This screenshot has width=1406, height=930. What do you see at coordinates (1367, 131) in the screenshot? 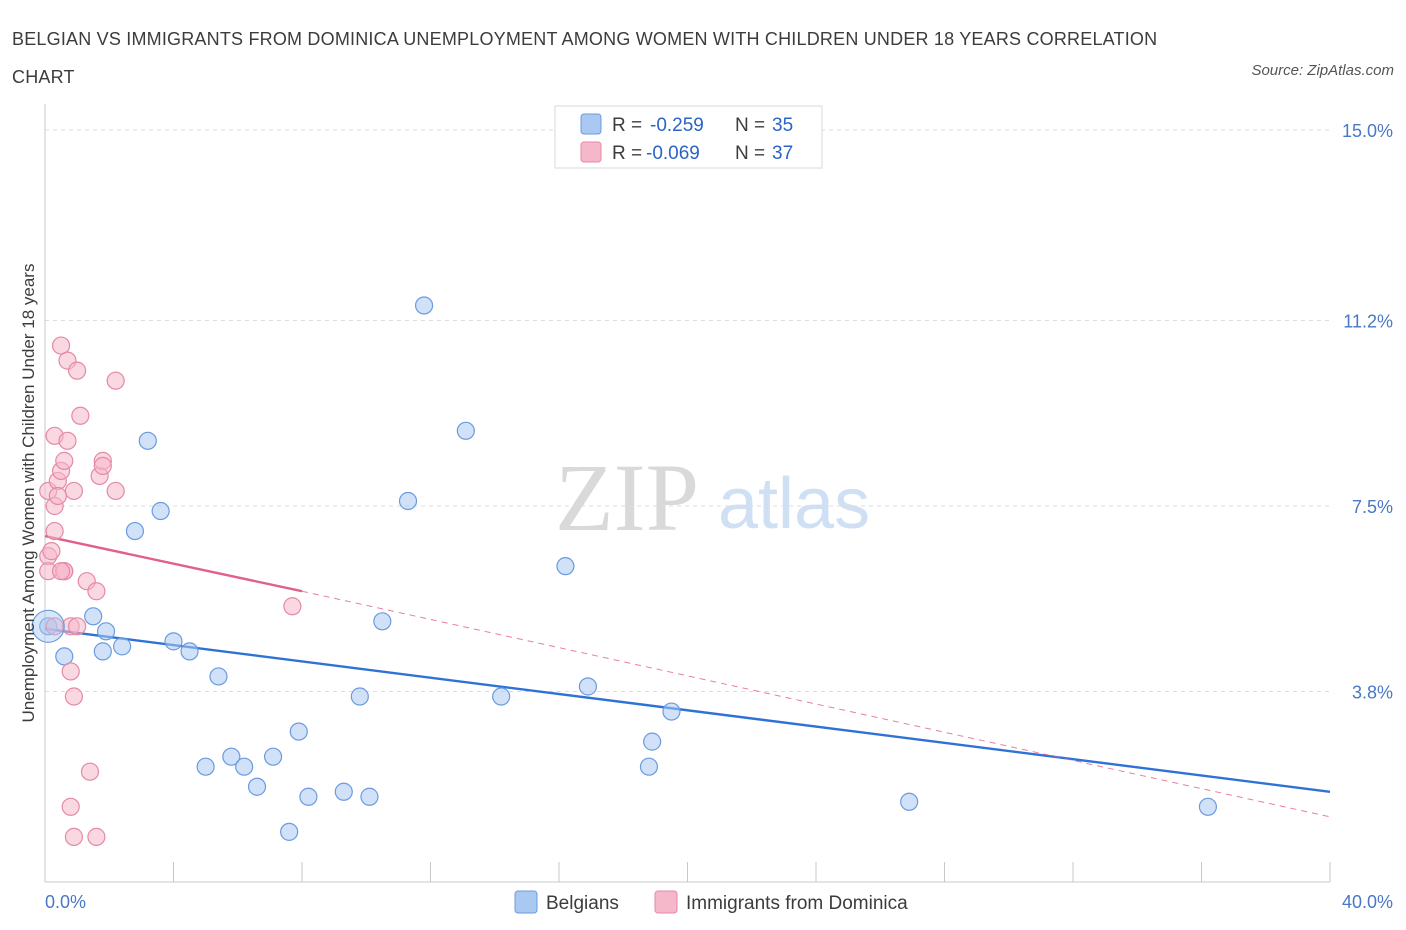
I see `y-tick-label: 15.0%` at bounding box center [1367, 131].